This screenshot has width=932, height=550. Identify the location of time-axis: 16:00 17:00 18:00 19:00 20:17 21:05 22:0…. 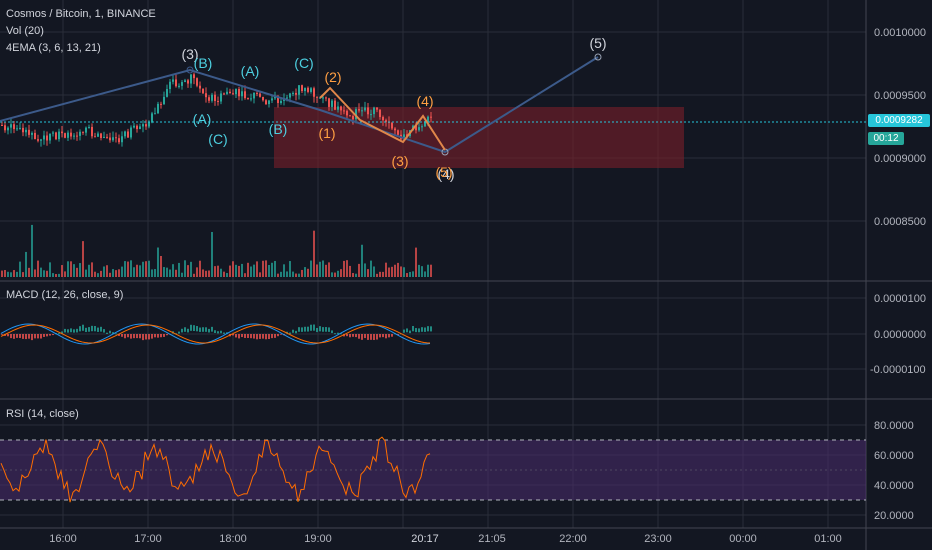
(445, 539).